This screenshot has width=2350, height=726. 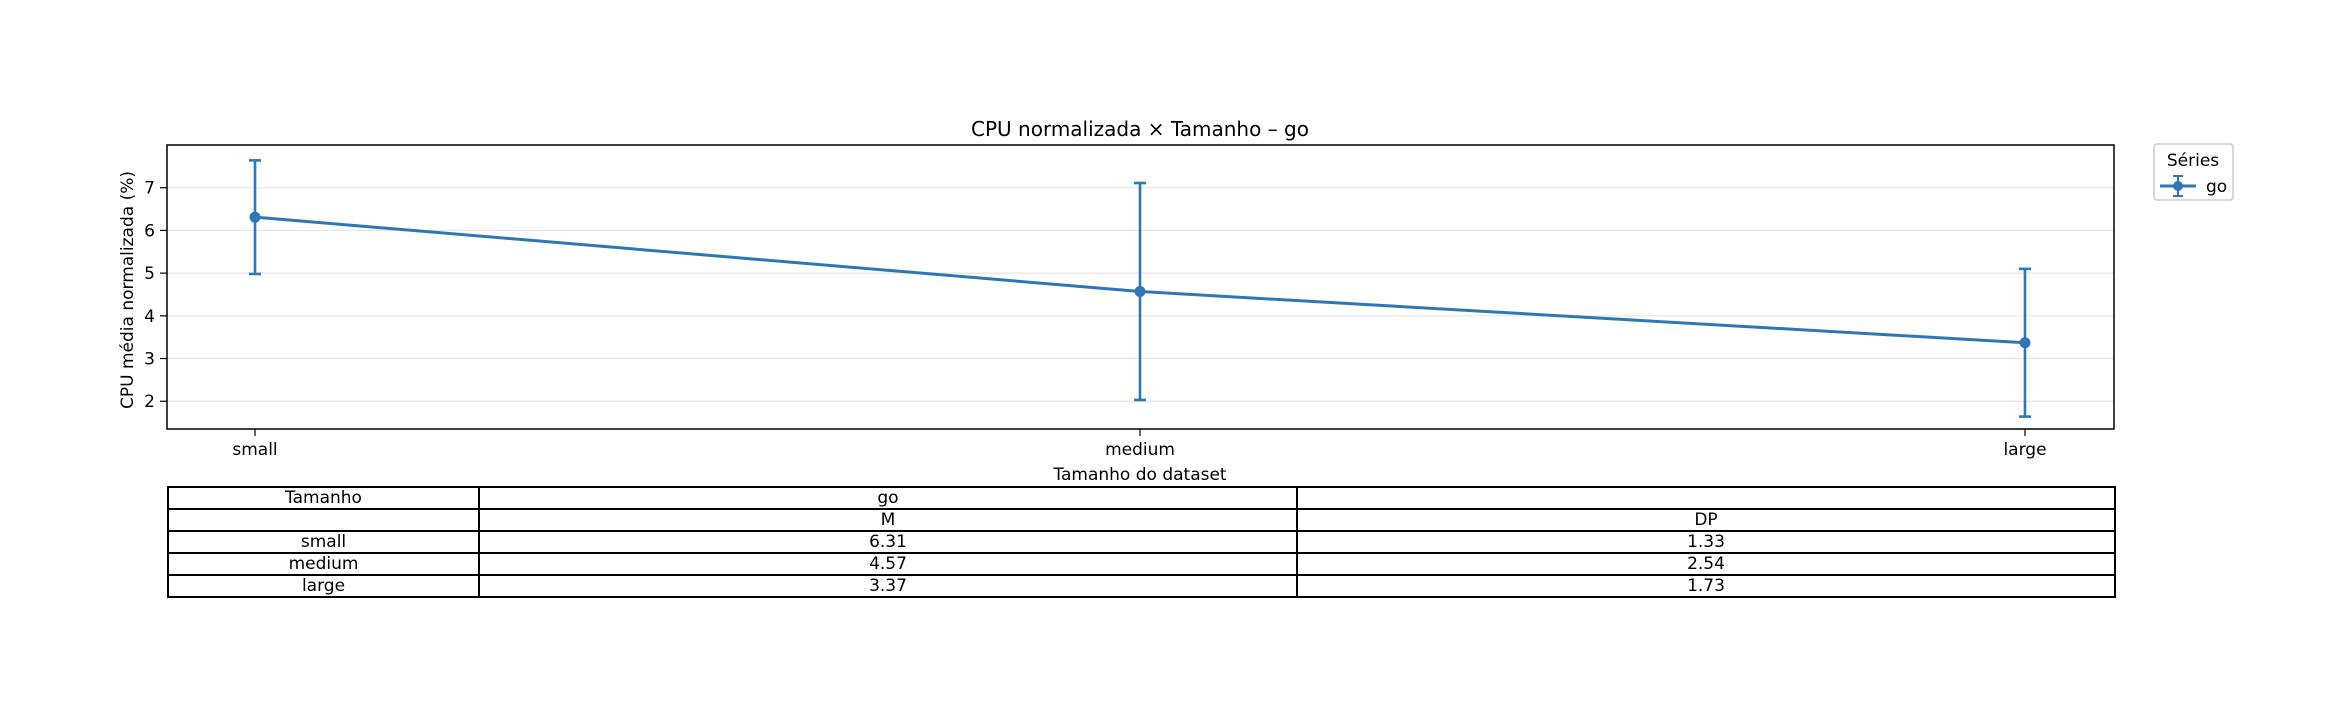 I want to click on table-header-row: Tamanho go, so click(x=1141, y=498).